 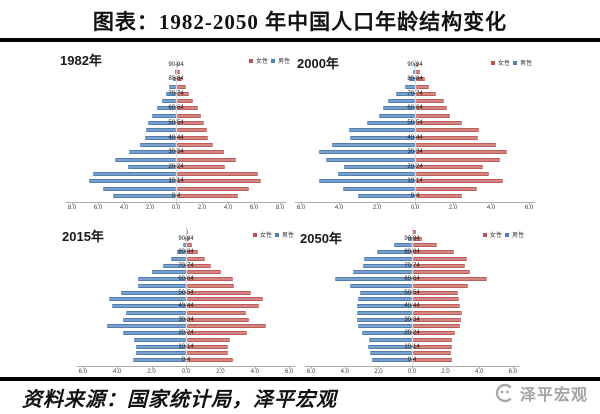 I want to click on source-note: 资料来源：国家统计局，泽平宏观, so click(x=179, y=400).